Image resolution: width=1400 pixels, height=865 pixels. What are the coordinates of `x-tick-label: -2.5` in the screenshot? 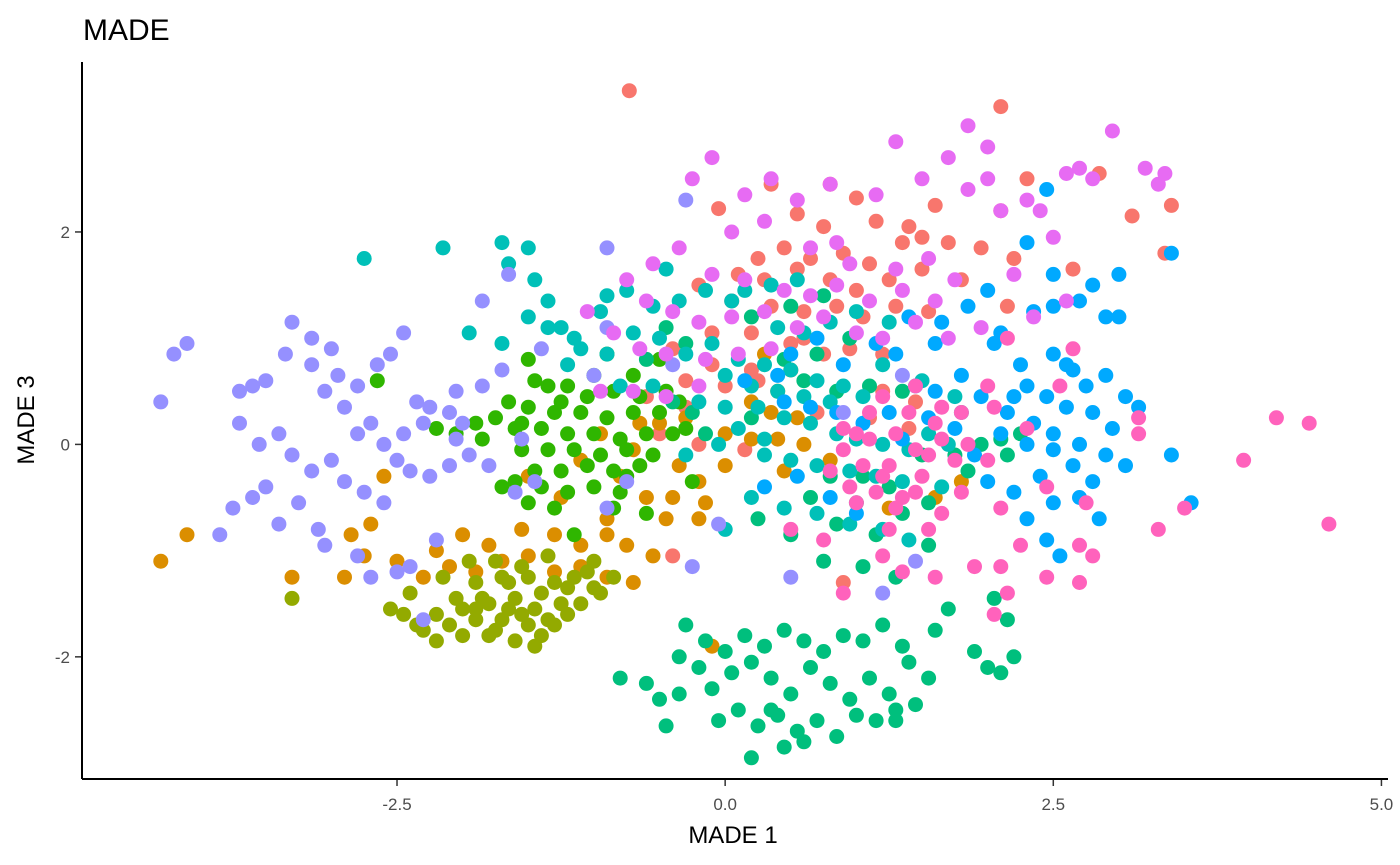 It's located at (396, 804).